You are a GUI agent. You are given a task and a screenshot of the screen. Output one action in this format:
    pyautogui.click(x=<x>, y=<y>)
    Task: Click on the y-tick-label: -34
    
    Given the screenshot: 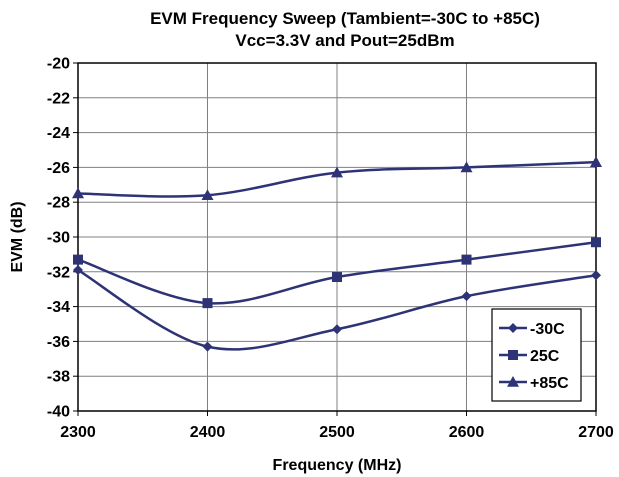 What is the action you would take?
    pyautogui.click(x=58, y=307)
    